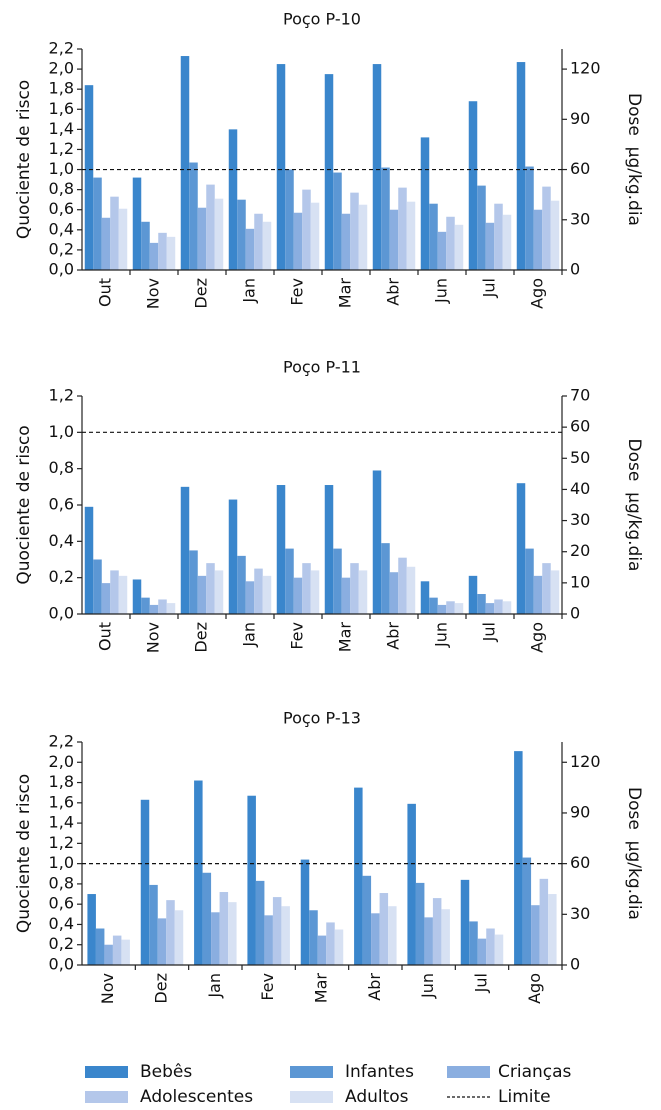 The image size is (661, 1110). What do you see at coordinates (61, 68) in the screenshot?
I see `y-tick-label: 2,0` at bounding box center [61, 68].